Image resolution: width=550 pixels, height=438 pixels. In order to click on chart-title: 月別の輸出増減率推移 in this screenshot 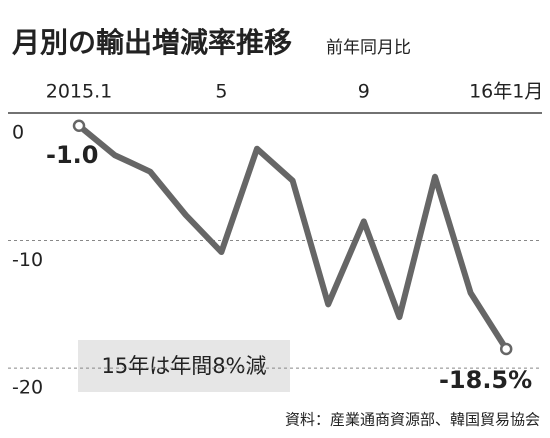, I will do `click(151, 42)`.